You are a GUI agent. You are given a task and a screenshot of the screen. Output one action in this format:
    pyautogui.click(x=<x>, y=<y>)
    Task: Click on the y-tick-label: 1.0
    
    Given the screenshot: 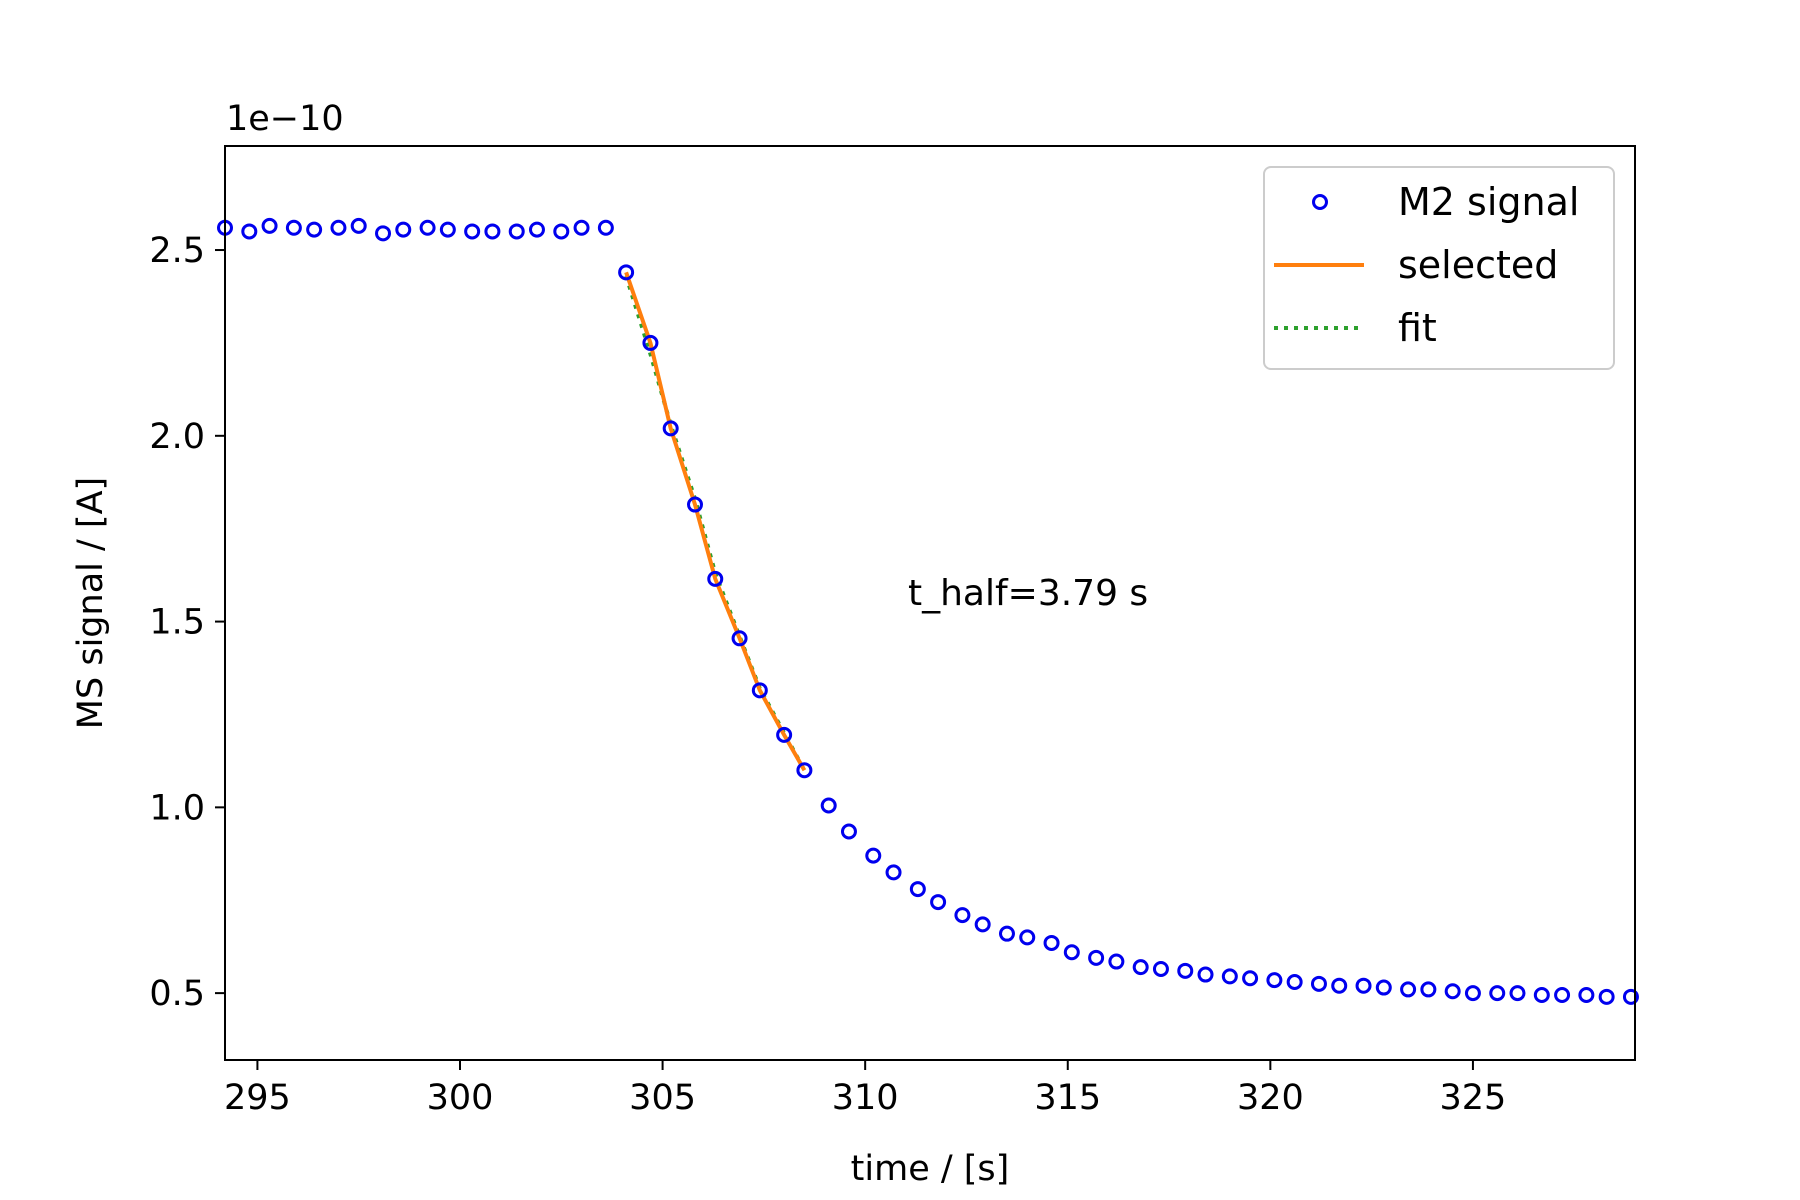 What is the action you would take?
    pyautogui.click(x=177, y=808)
    